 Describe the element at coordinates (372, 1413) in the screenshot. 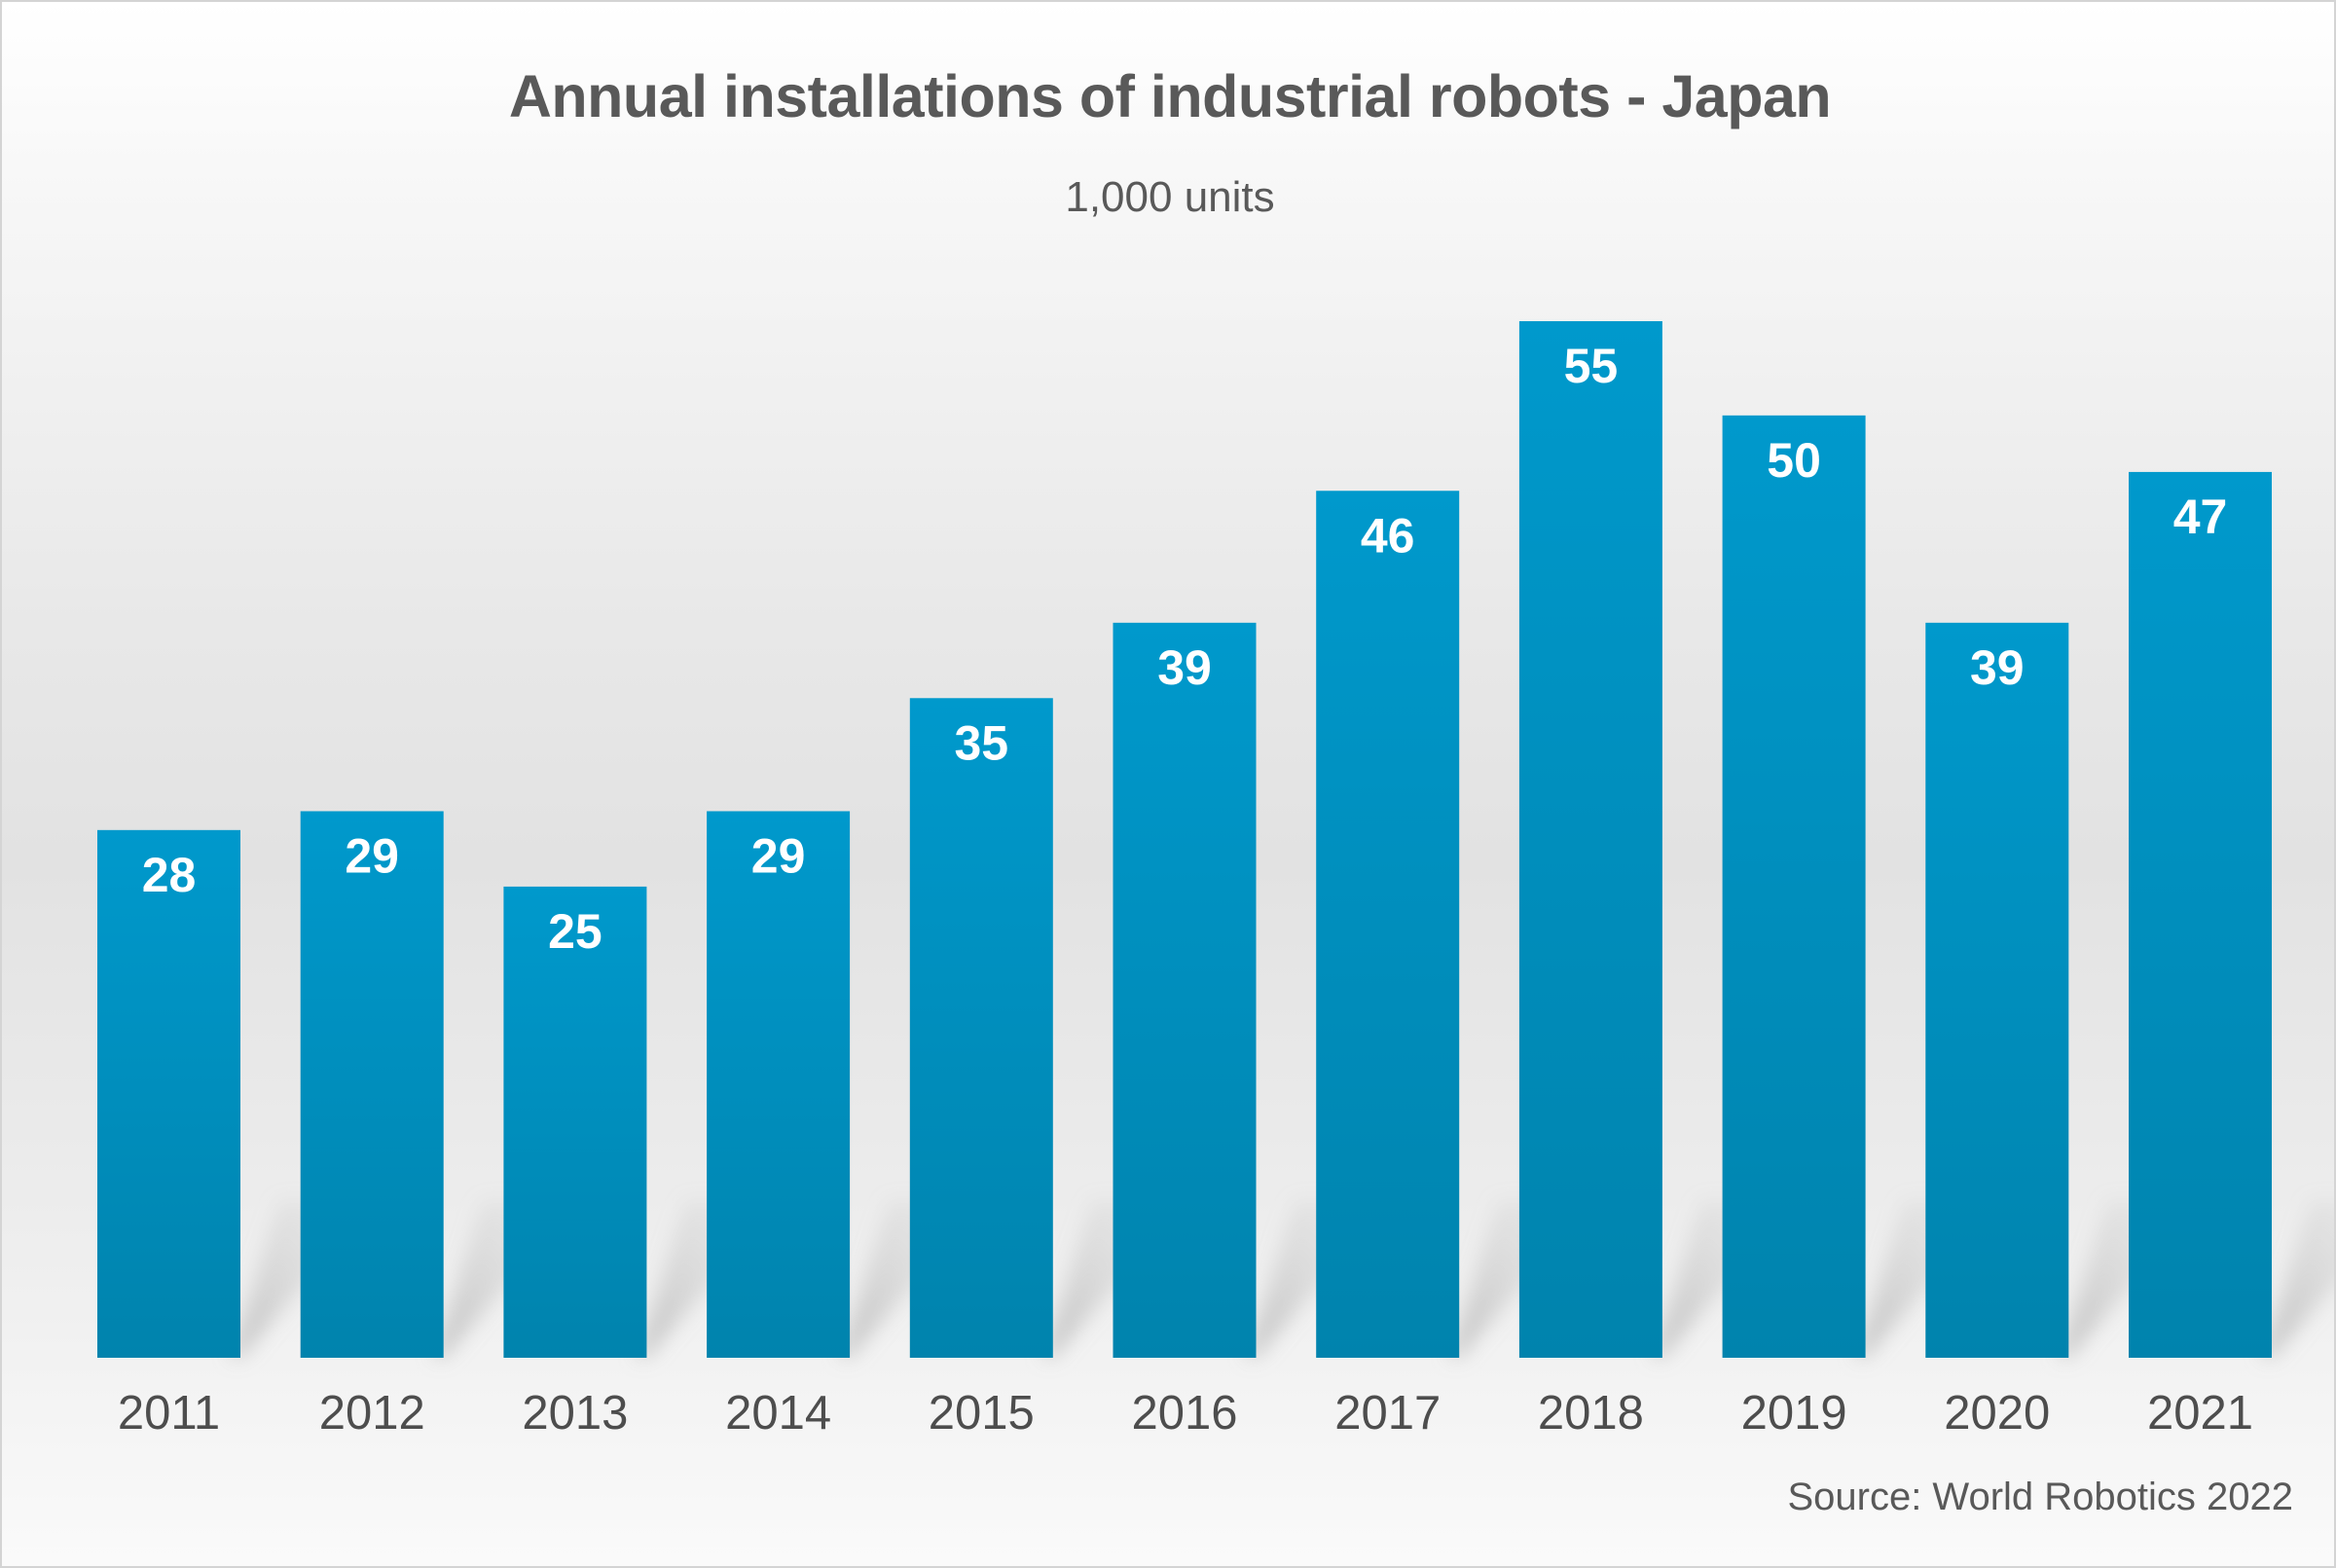

I see `x-tick-label: 2012` at that location.